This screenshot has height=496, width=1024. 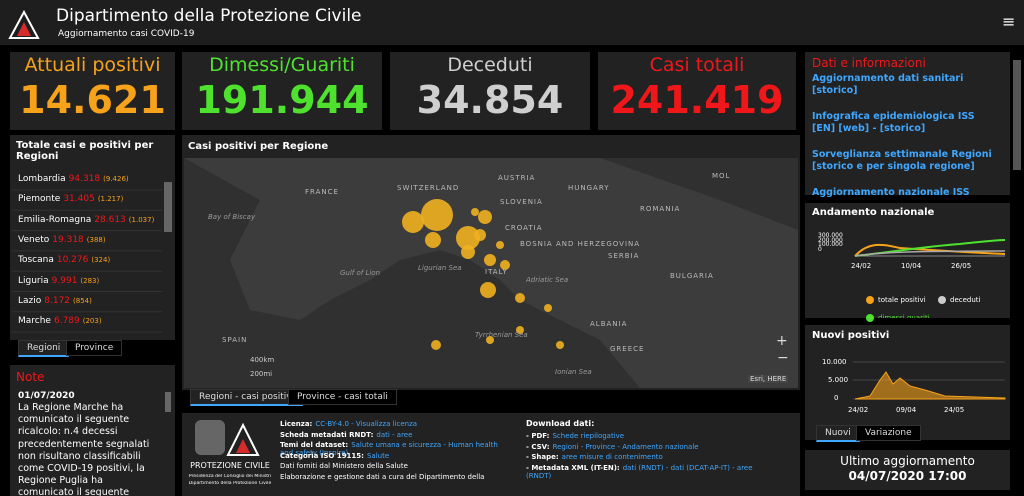 I want to click on source-line: - PDF: Schede riepilogative, so click(x=641, y=436).